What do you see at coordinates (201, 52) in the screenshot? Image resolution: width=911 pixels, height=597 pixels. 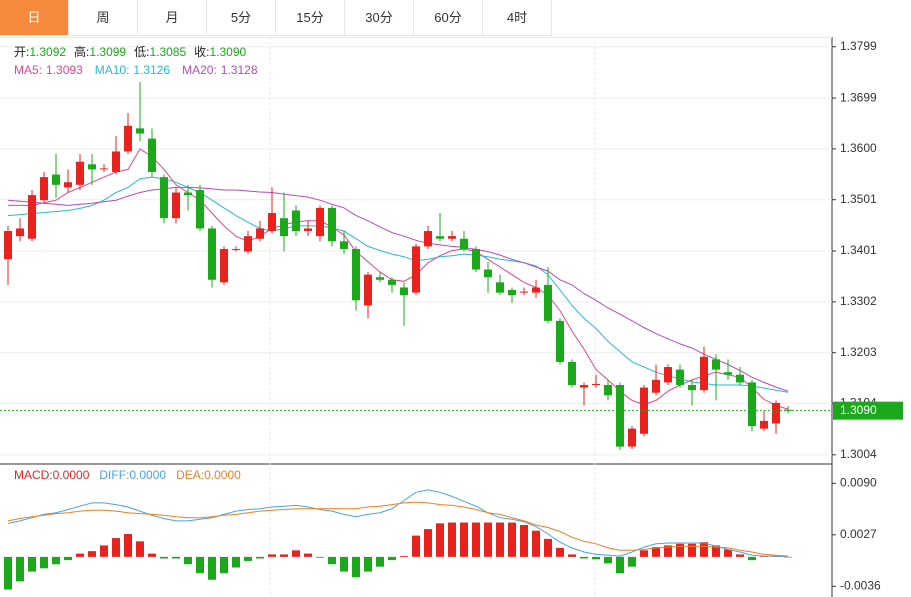 I see `info-label: 收:` at bounding box center [201, 52].